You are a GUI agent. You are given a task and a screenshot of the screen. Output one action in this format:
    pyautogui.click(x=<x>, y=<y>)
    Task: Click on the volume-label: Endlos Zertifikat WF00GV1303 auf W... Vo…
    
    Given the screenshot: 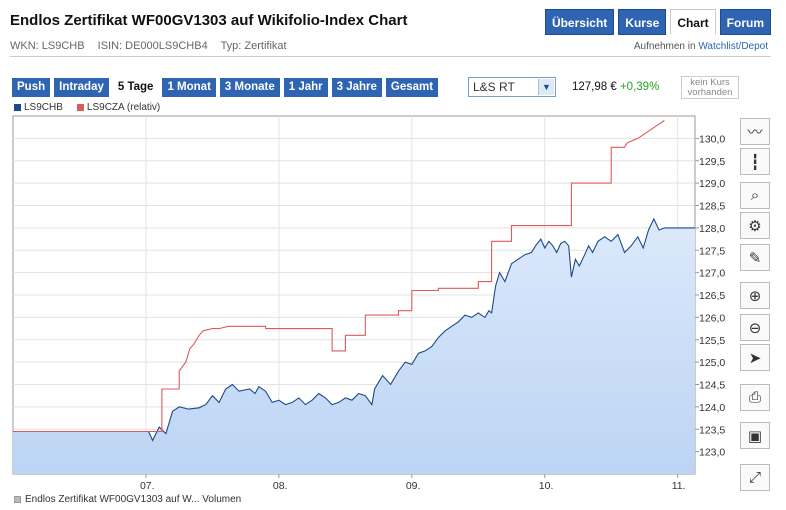 What is the action you would take?
    pyautogui.click(x=133, y=499)
    